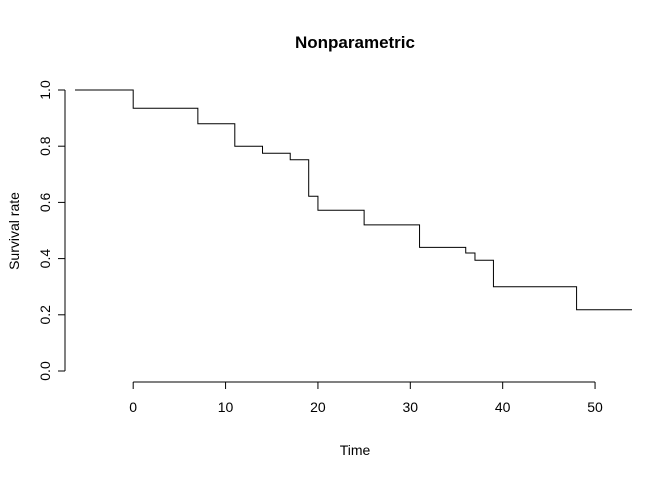 The width and height of the screenshot is (672, 480). I want to click on y-tick-label: 0.2, so click(45, 315).